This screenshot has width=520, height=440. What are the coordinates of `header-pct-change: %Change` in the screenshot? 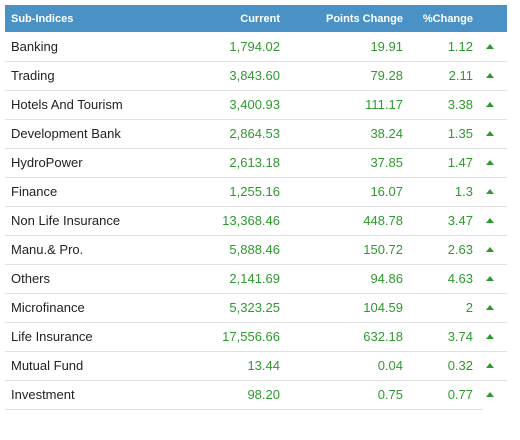 It's located at (447, 18).